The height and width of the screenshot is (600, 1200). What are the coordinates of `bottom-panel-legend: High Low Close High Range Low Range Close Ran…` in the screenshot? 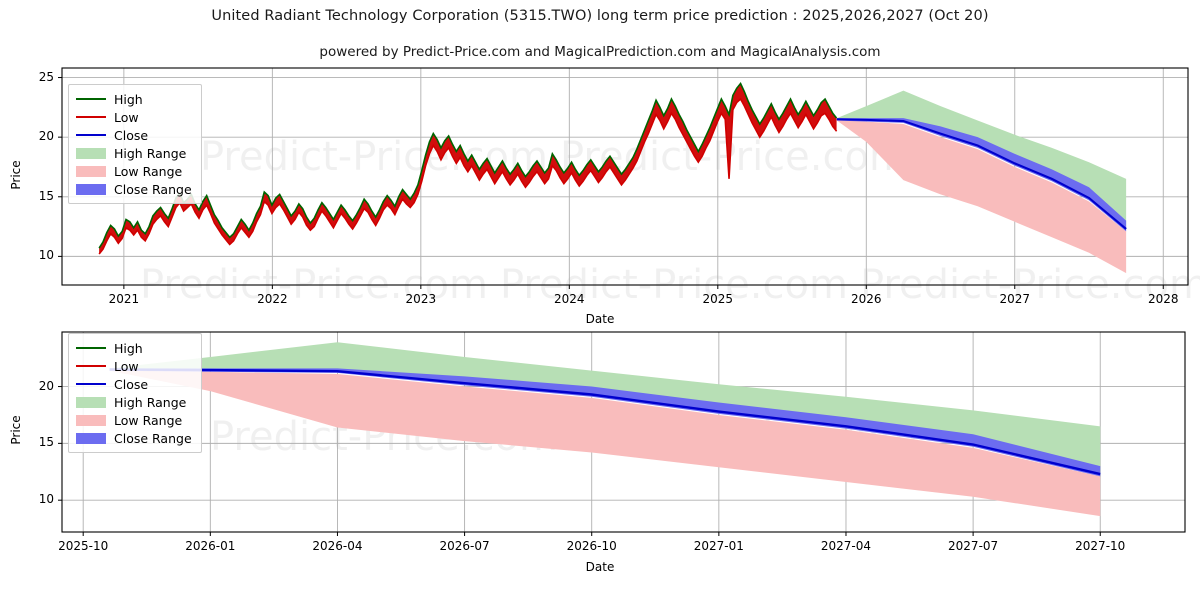 It's located at (135, 393).